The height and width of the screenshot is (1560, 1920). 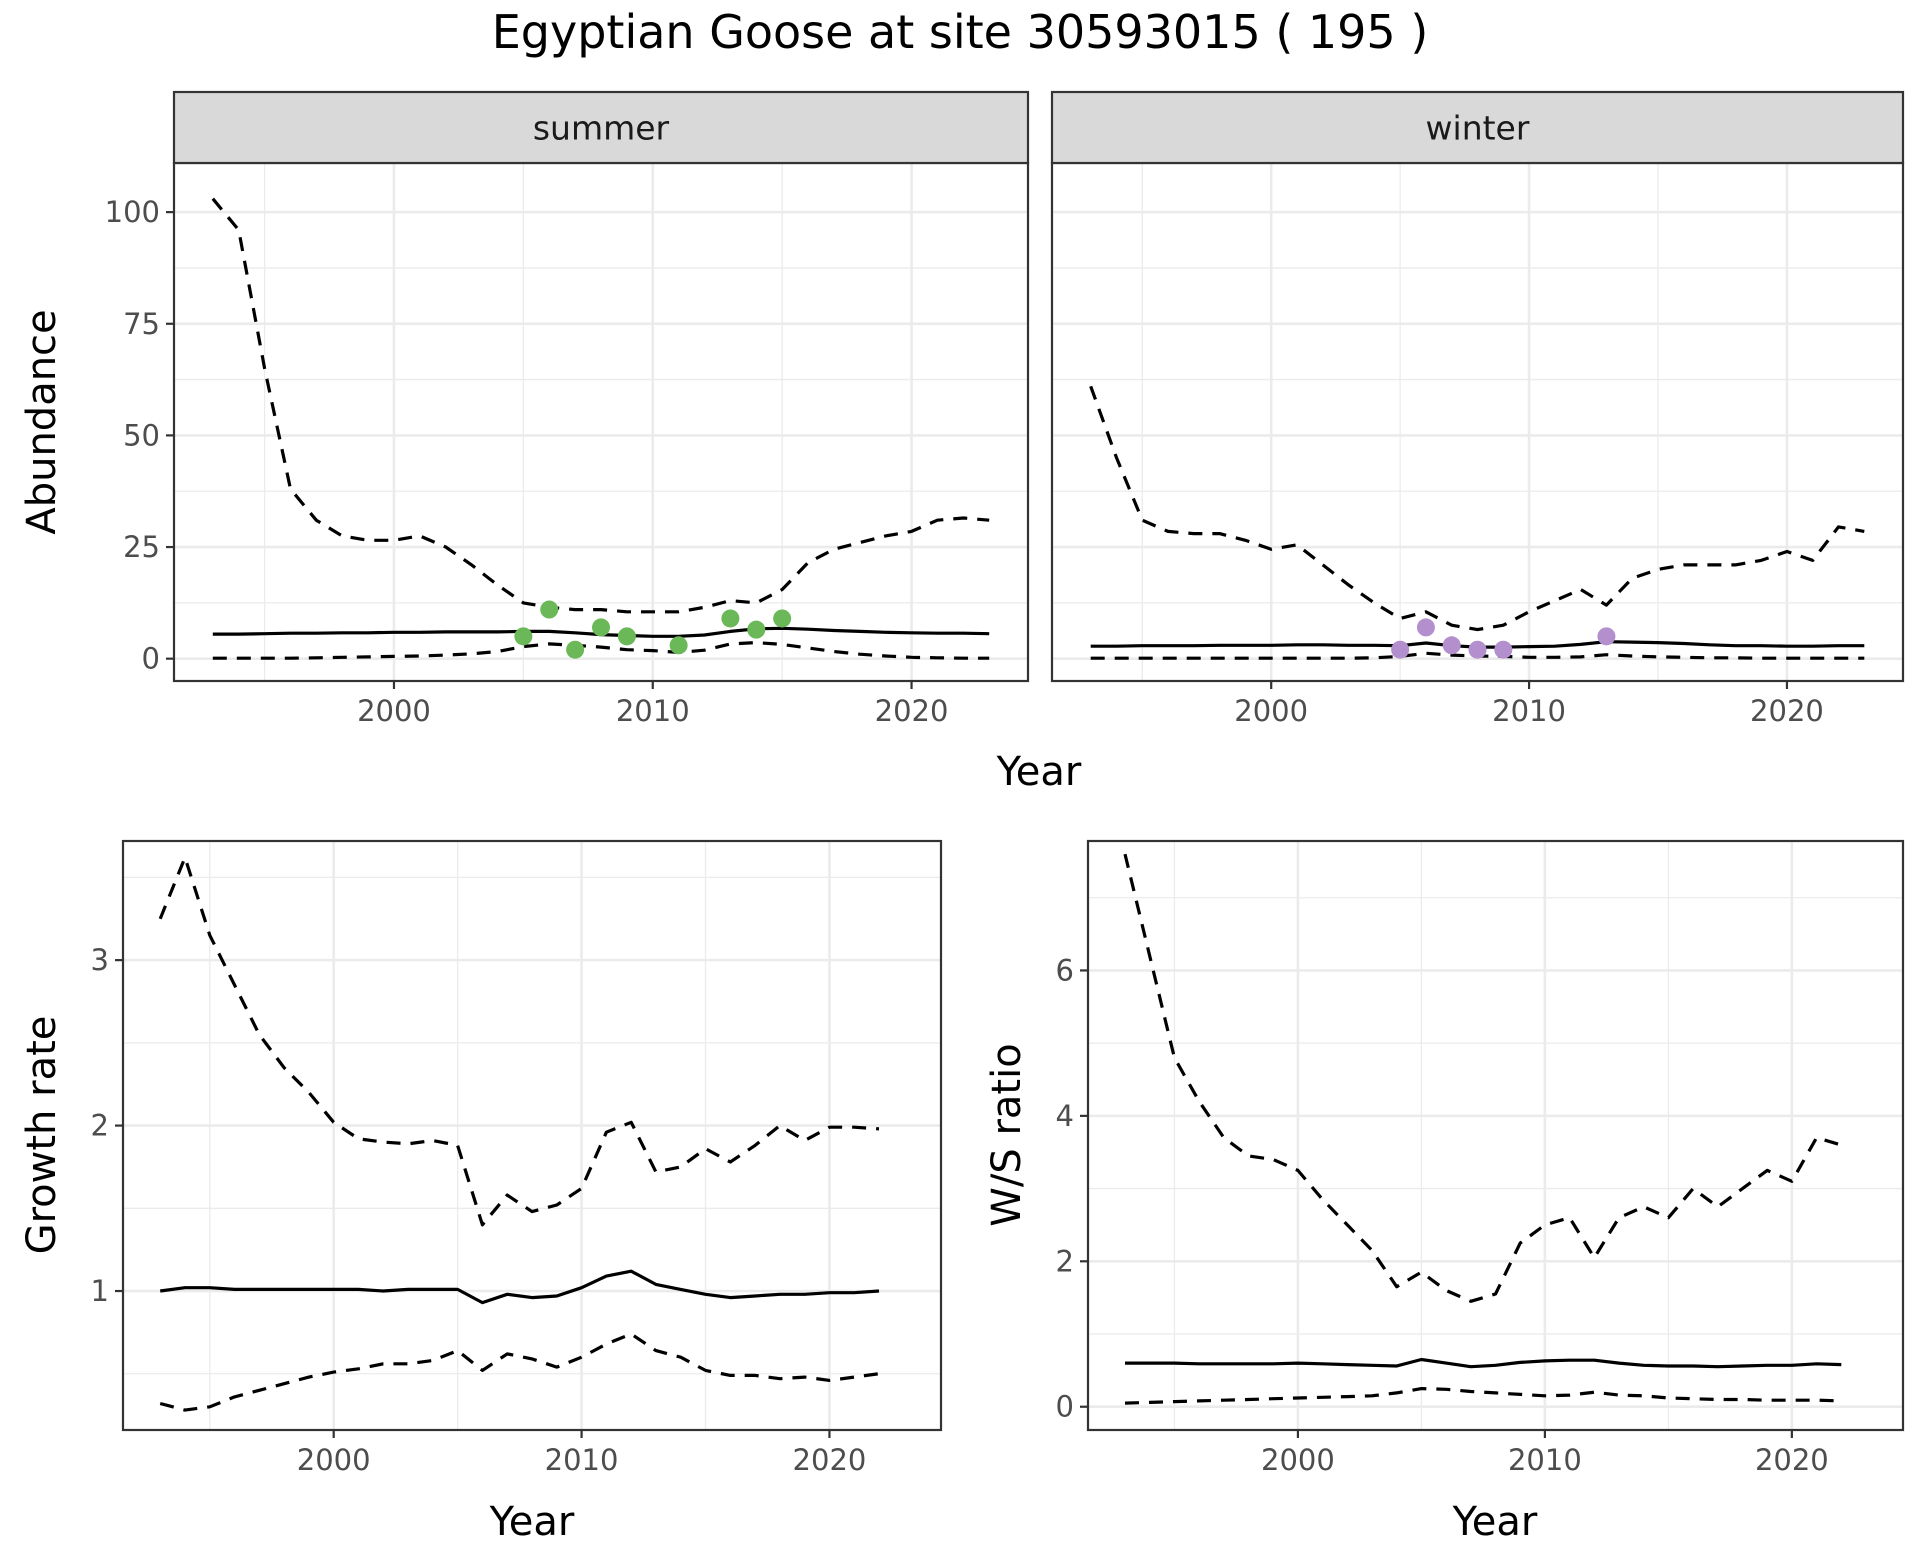 I want to click on ws-y-axis: 0 2 4 6, so click(x=1072, y=1188).